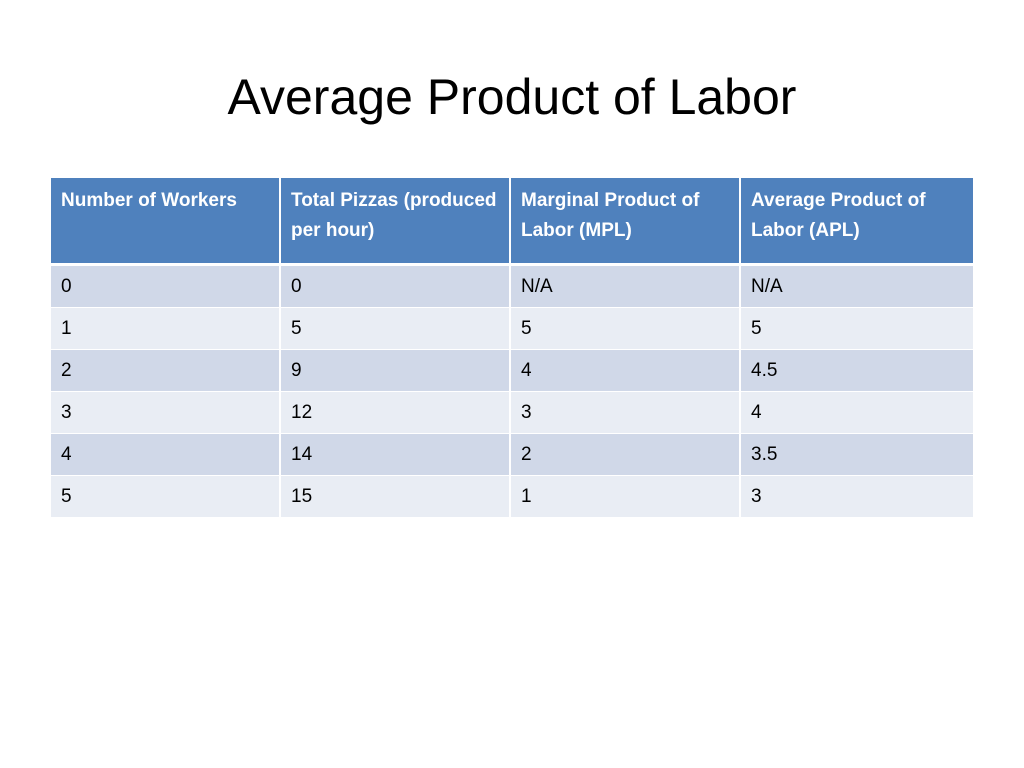 This screenshot has width=1024, height=768. What do you see at coordinates (396, 413) in the screenshot?
I see `table-cell: 12` at bounding box center [396, 413].